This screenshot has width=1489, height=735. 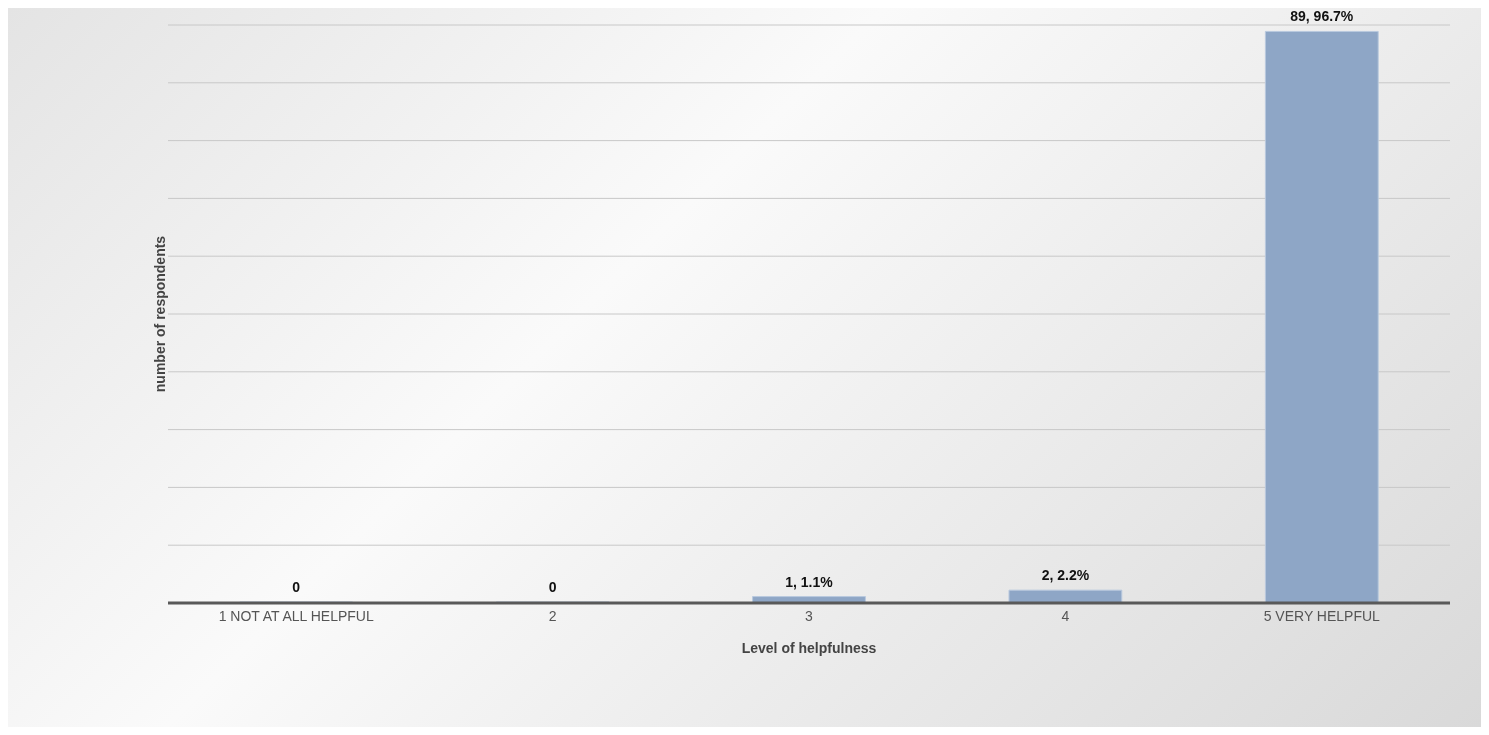 I want to click on data-label: 1, 1.1%, so click(x=809, y=581).